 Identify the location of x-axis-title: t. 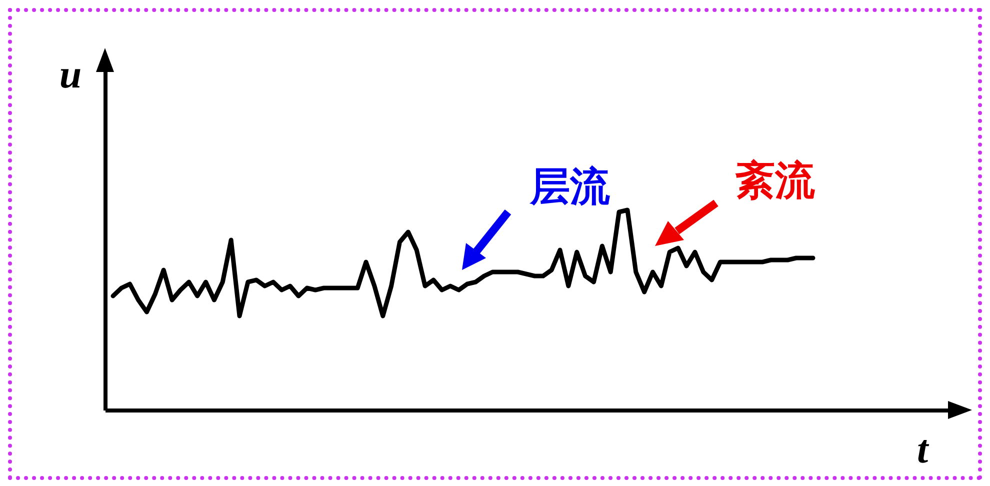
(923, 449).